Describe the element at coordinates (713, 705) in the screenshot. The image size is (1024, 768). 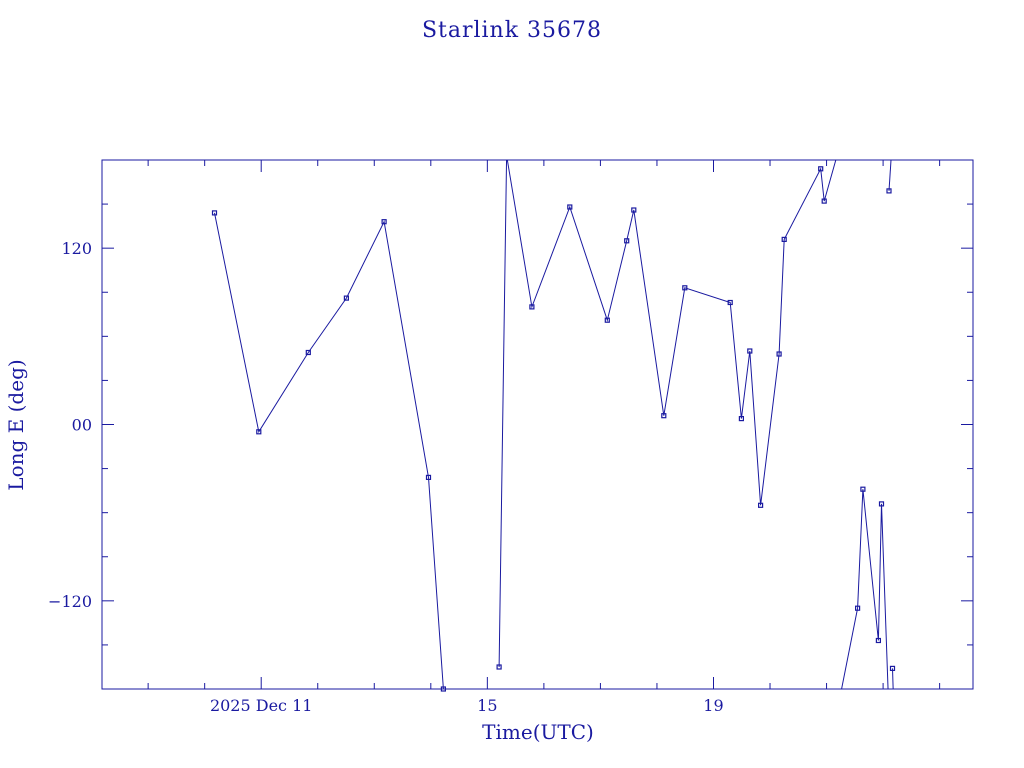
I see `x-tick-label: 19` at that location.